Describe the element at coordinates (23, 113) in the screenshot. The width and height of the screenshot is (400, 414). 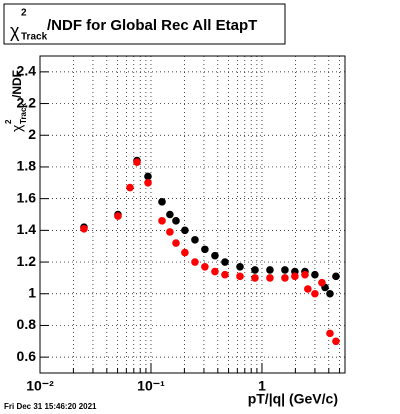
I see `ylabel-sub: Track` at that location.